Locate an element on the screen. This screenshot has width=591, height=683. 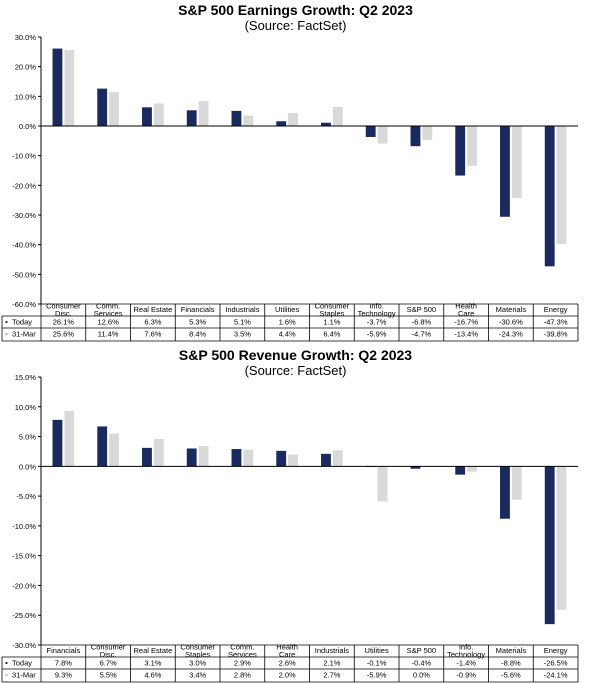
revenue-value-today: 2.9% is located at coordinates (242, 663).